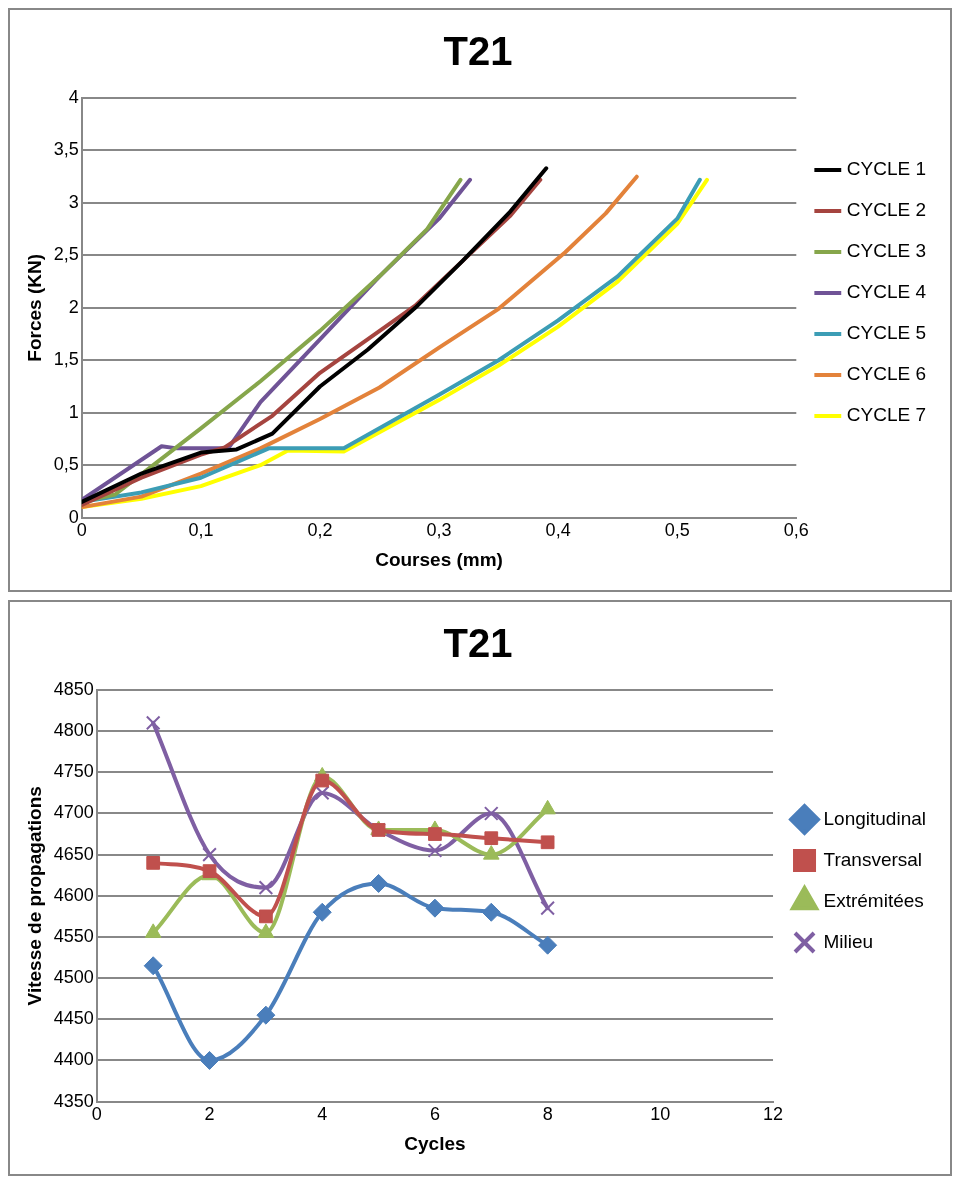 The width and height of the screenshot is (954, 1179). I want to click on y-tick-label: 4350, so click(73, 1100).